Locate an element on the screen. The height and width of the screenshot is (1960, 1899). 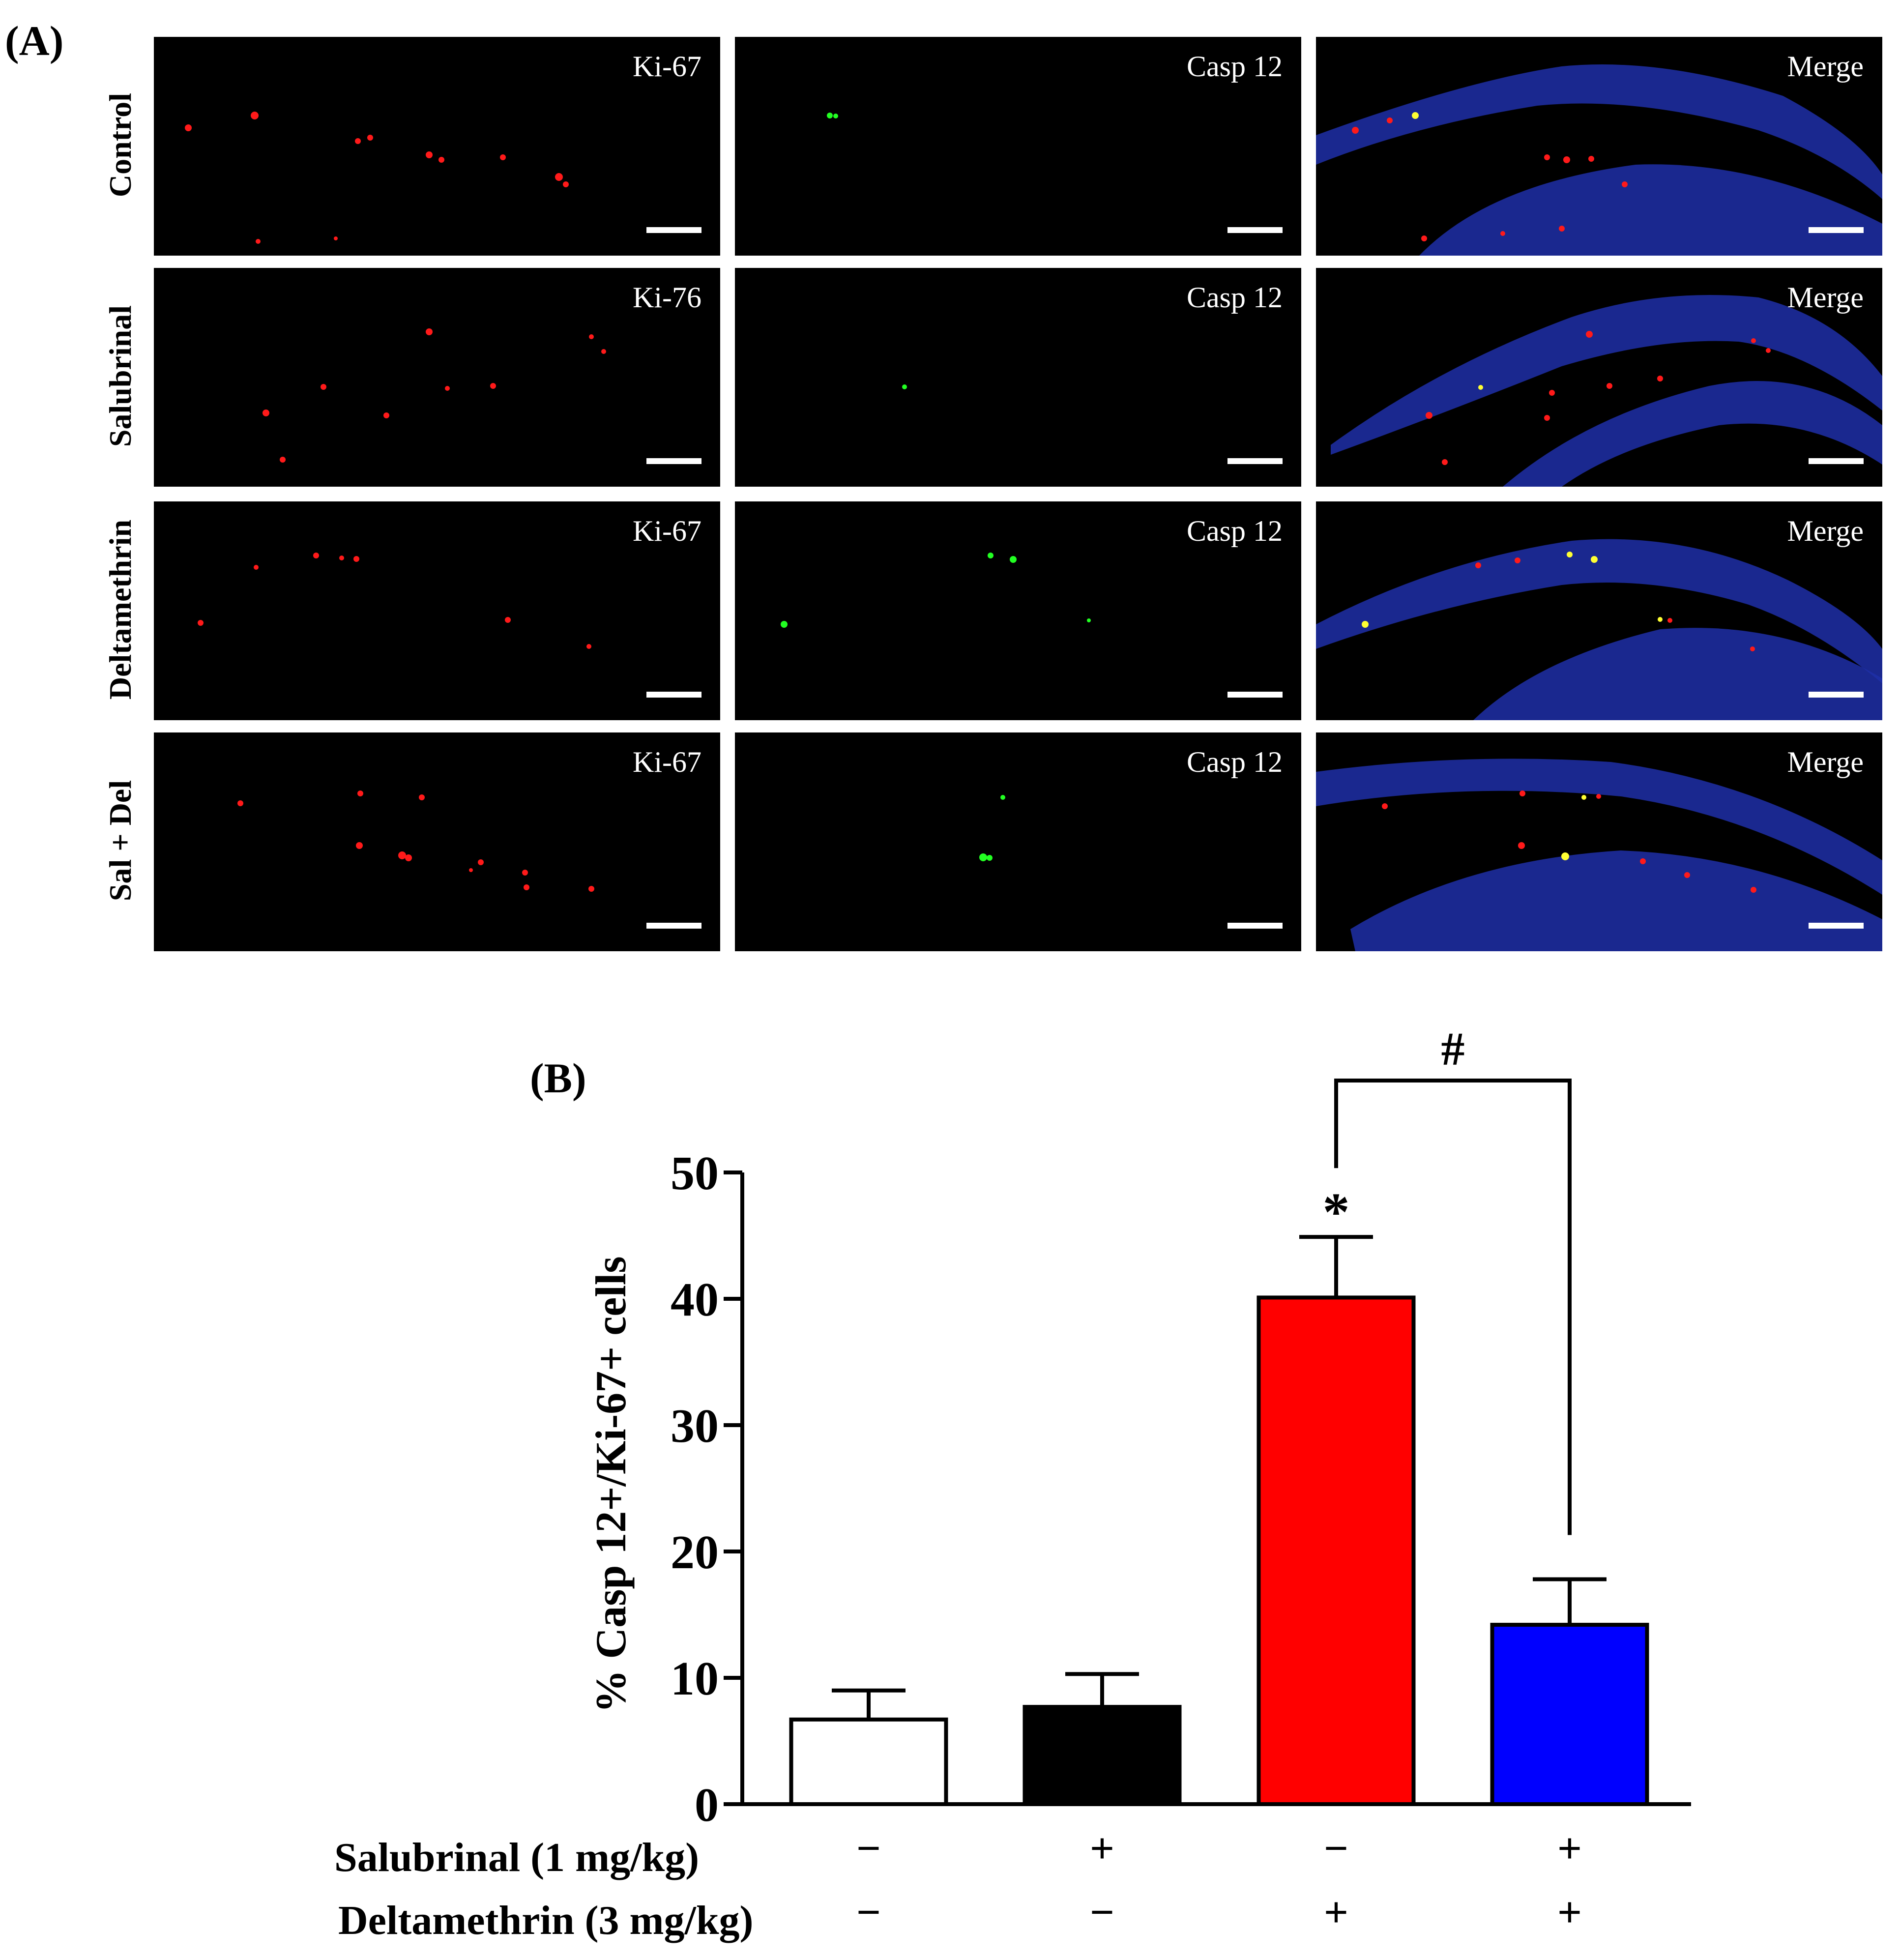
significance-hash: # is located at coordinates (1453, 1049).